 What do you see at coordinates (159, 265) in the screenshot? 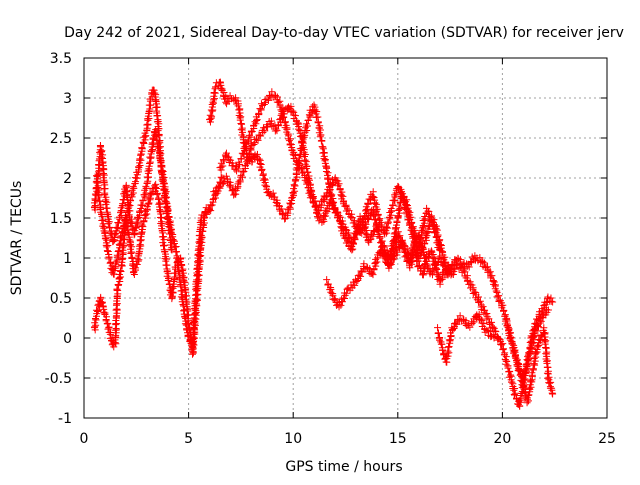
I see `series-track-c` at bounding box center [159, 265].